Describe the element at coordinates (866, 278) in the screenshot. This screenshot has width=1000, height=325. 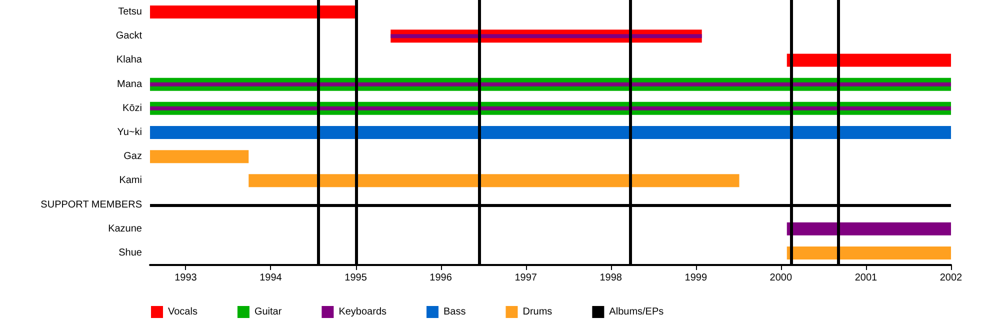
I see `x-tick-label: 2001` at that location.